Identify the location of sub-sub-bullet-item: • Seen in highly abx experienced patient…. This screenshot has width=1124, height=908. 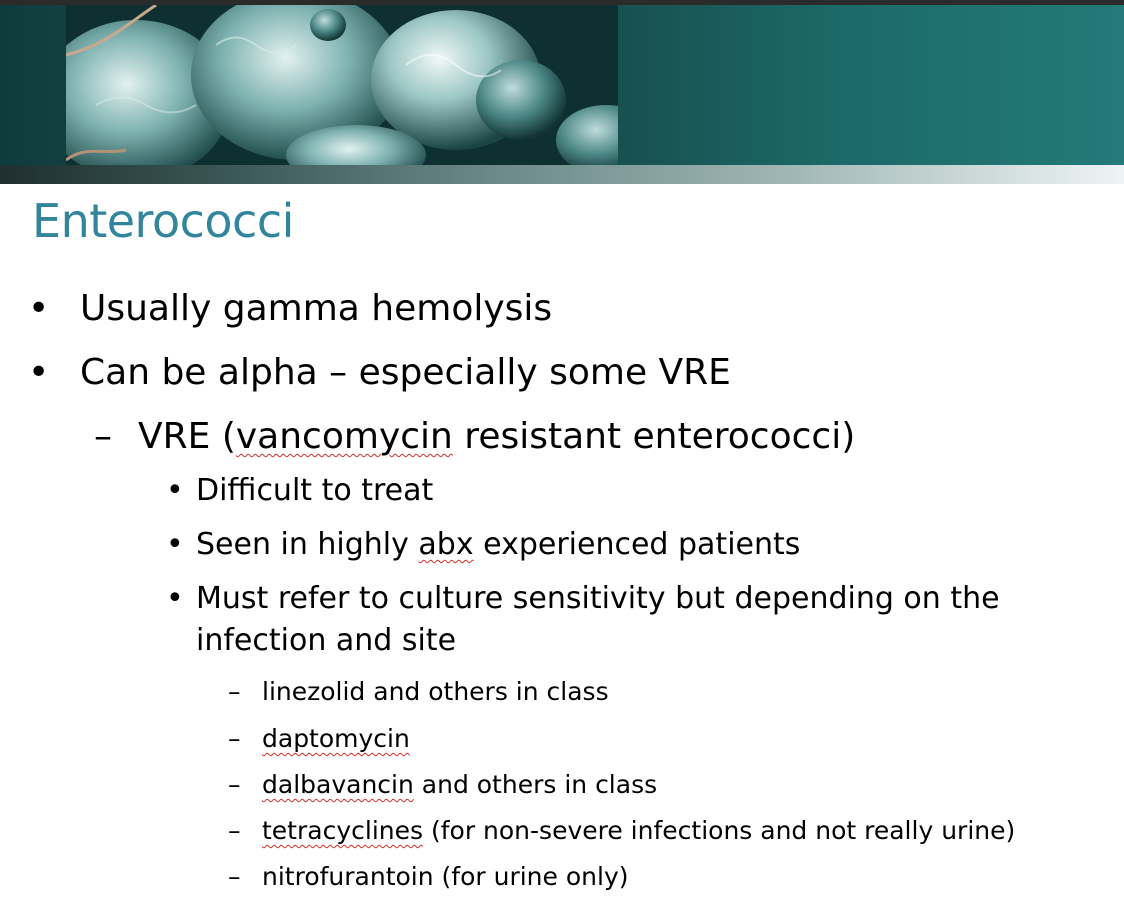
(483, 545).